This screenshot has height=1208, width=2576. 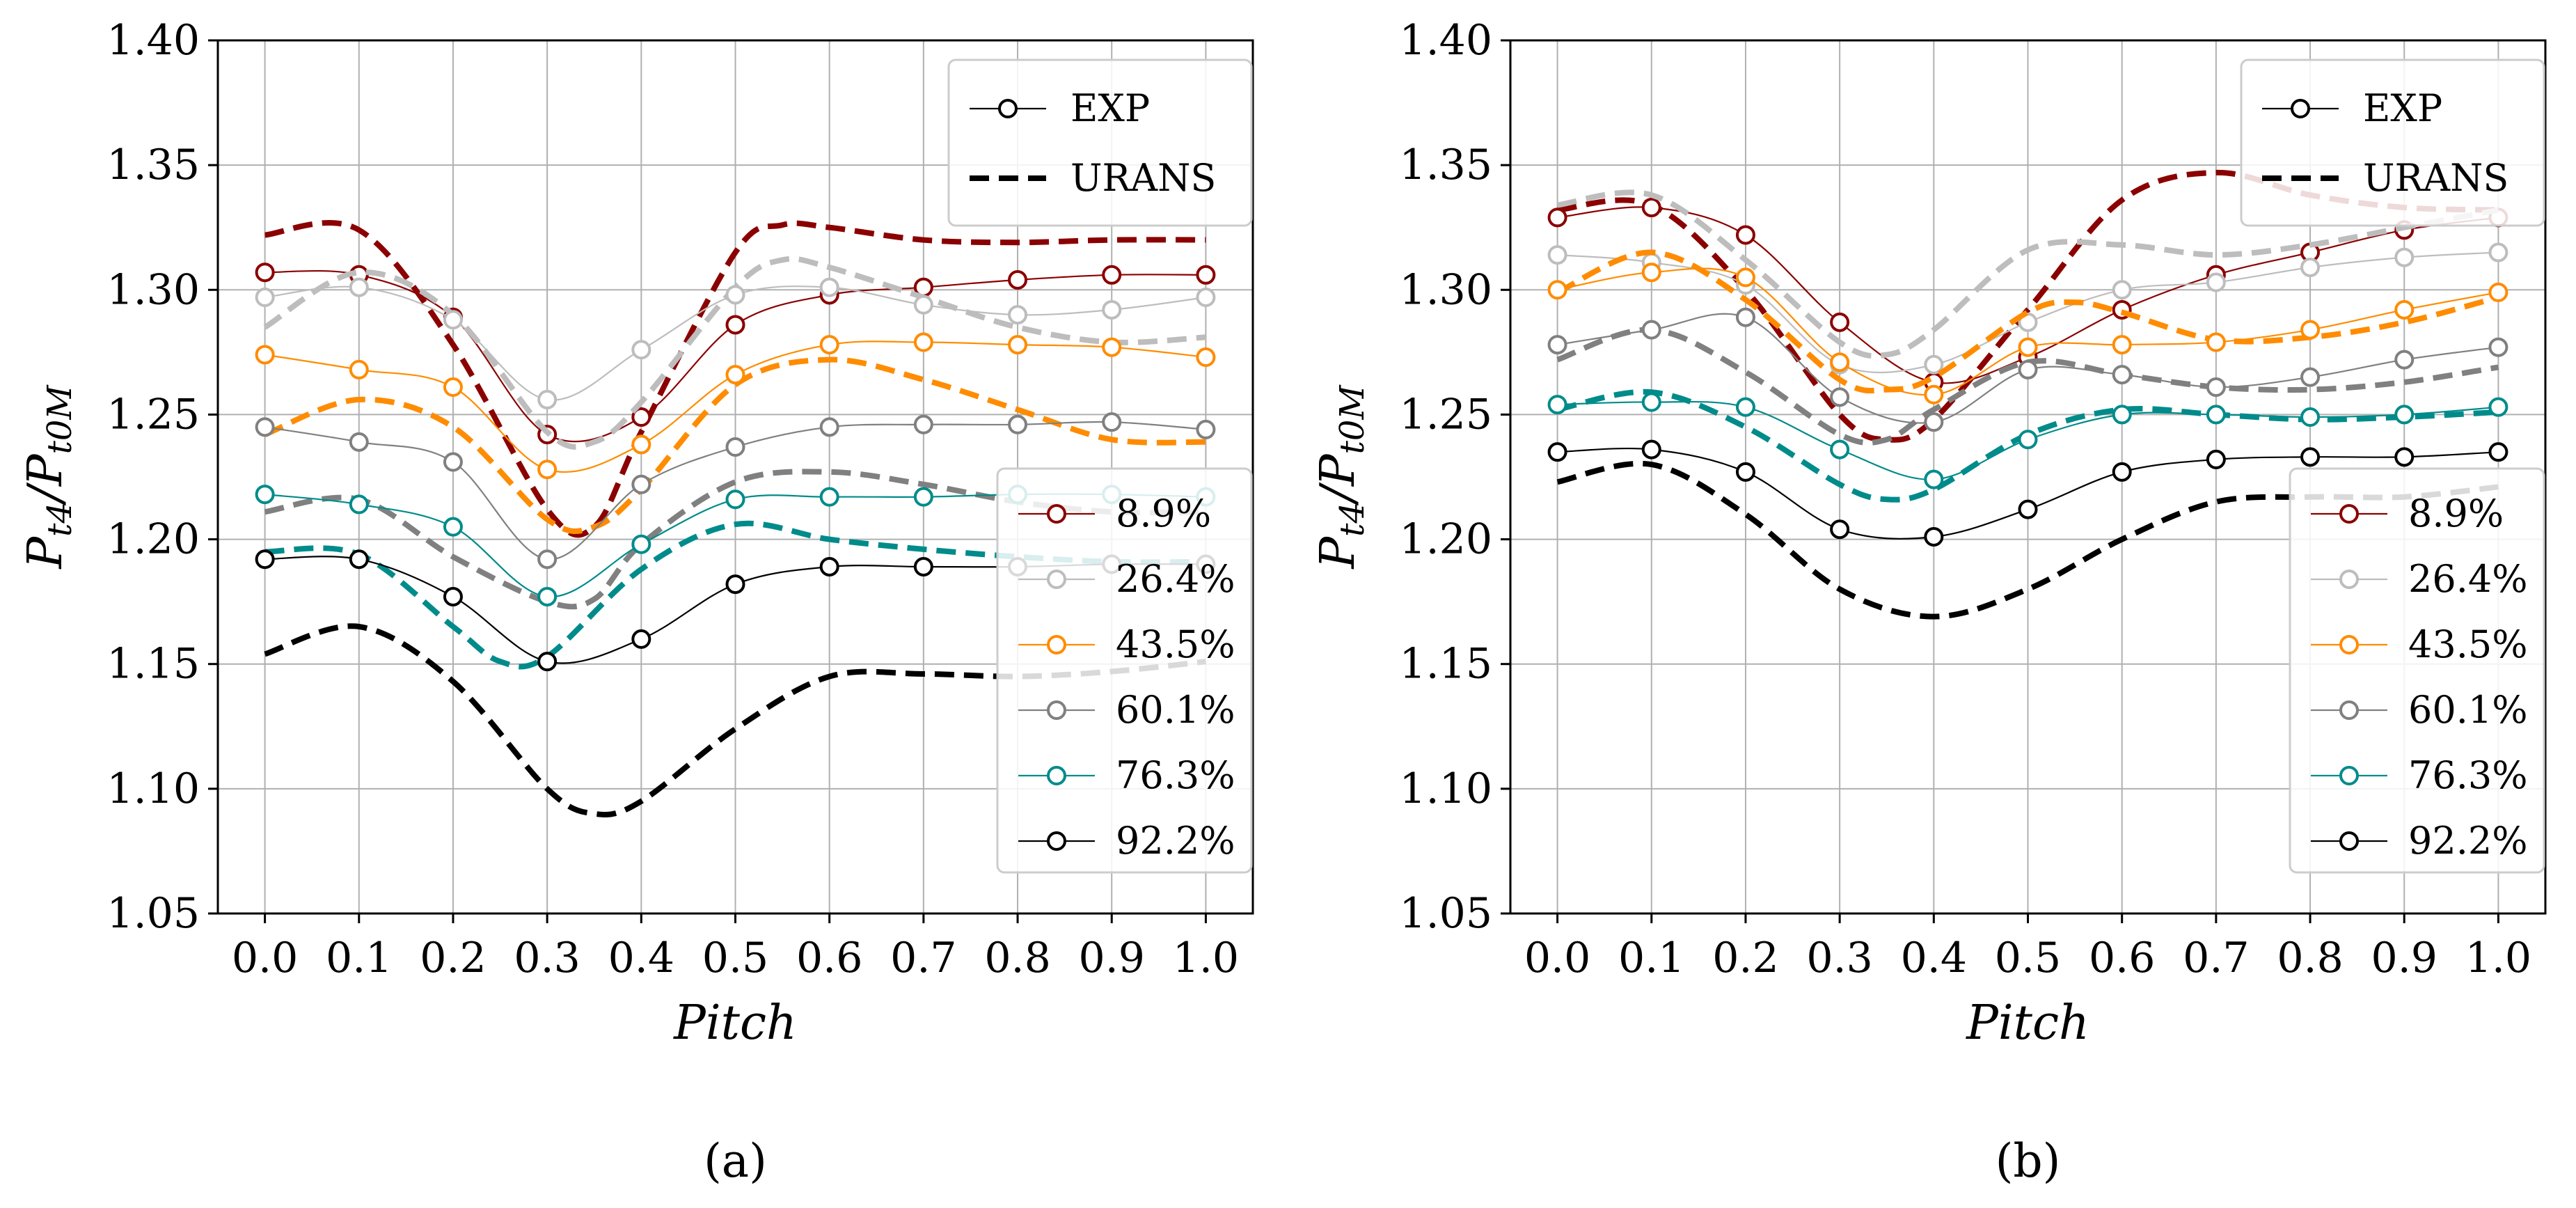 What do you see at coordinates (735, 343) in the screenshot?
I see `exp-line-26.4%` at bounding box center [735, 343].